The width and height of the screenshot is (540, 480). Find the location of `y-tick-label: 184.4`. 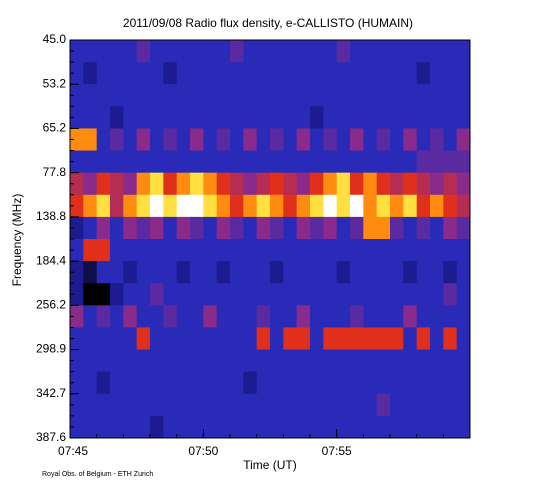

y-tick-label: 184.4 is located at coordinates (51, 260).